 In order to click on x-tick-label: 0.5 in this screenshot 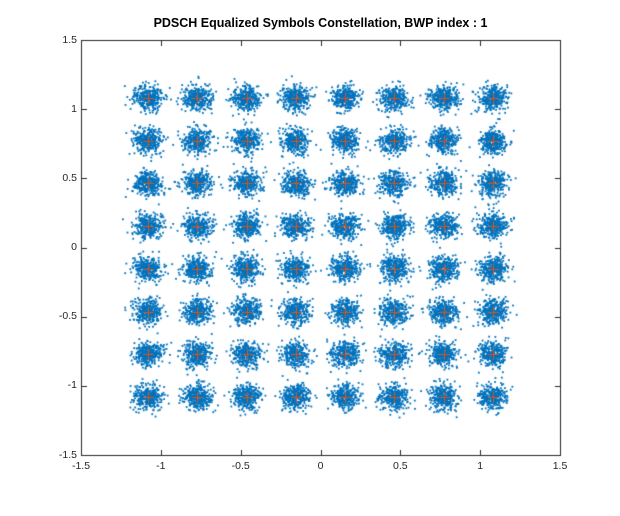, I will do `click(400, 466)`.